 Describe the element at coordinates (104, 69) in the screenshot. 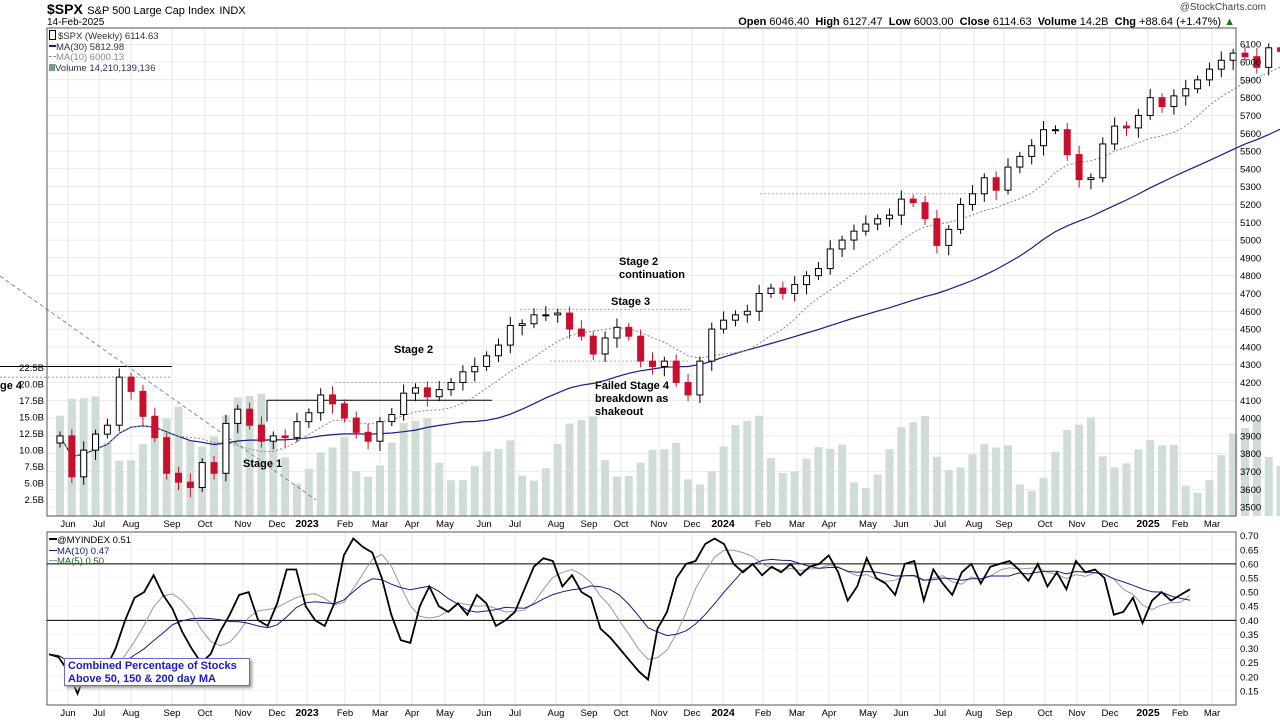

I see `legend-volume: Volume 14,210,139,136` at that location.